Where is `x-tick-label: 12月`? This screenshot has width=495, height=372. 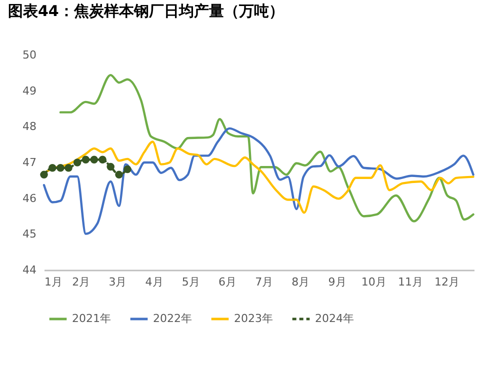
x-tick-label: 12月 is located at coordinates (447, 282).